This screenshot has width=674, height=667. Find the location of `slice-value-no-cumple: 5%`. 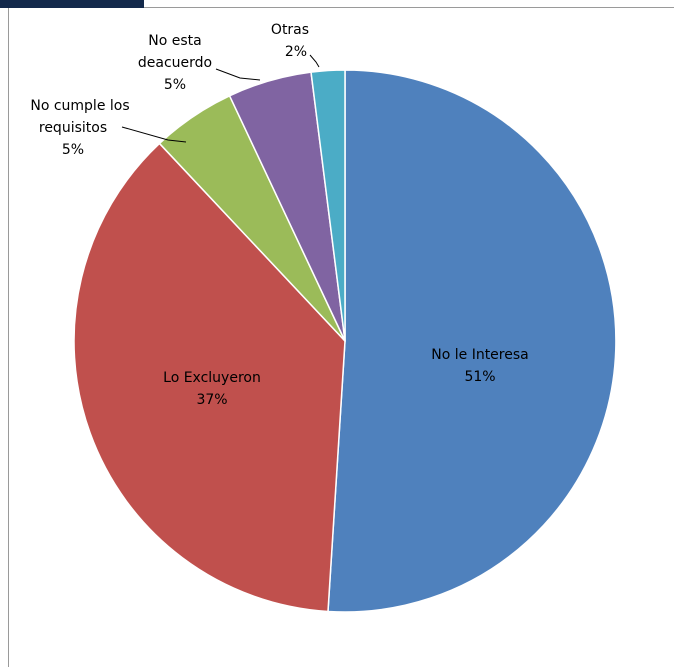

slice-value-no-cumple: 5% is located at coordinates (73, 150).